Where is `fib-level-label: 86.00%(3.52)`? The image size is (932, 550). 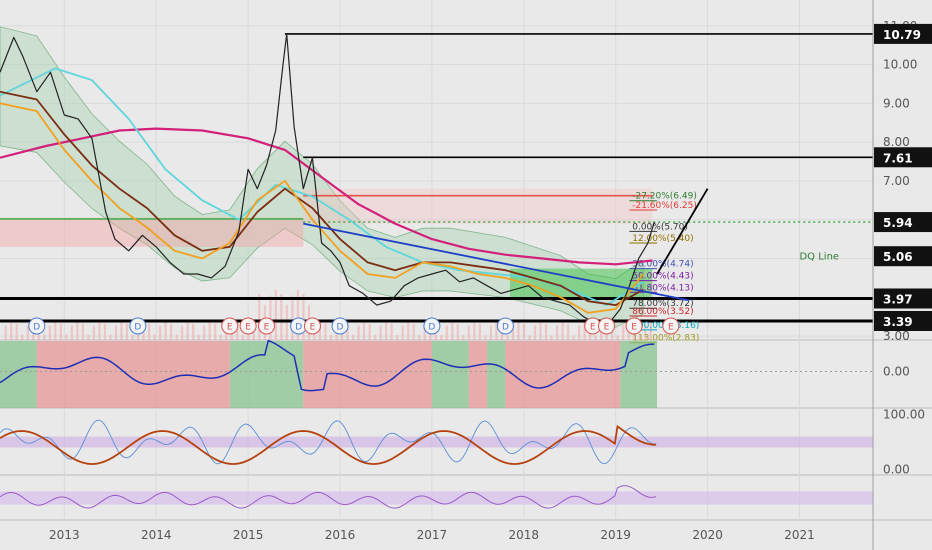
fib-level-label: 86.00%(3.52) is located at coordinates (662, 312).